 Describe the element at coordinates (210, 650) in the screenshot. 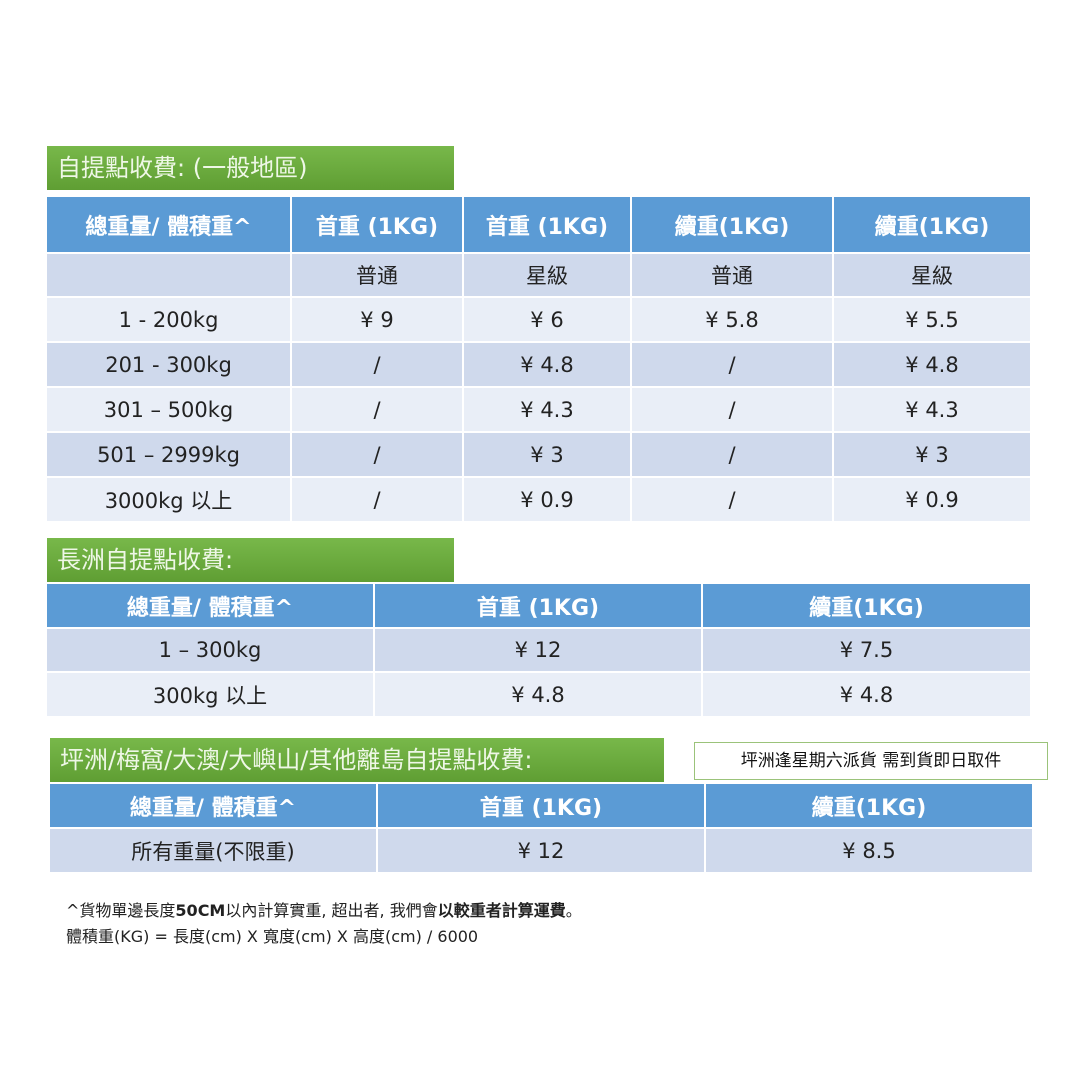

I see `weight-cell: 1 – 300kg` at that location.